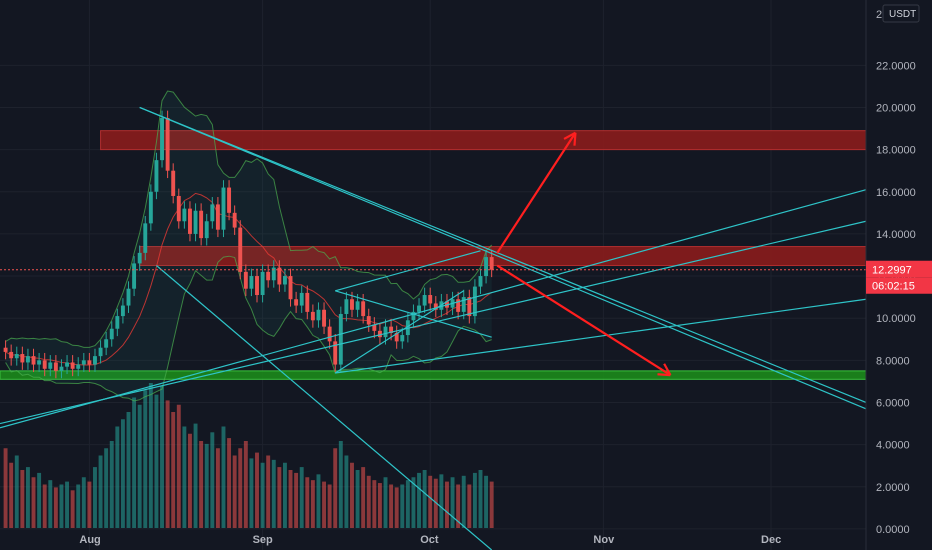 The height and width of the screenshot is (550, 932). What do you see at coordinates (896, 108) in the screenshot?
I see `y-tick-label: 20.0000` at bounding box center [896, 108].